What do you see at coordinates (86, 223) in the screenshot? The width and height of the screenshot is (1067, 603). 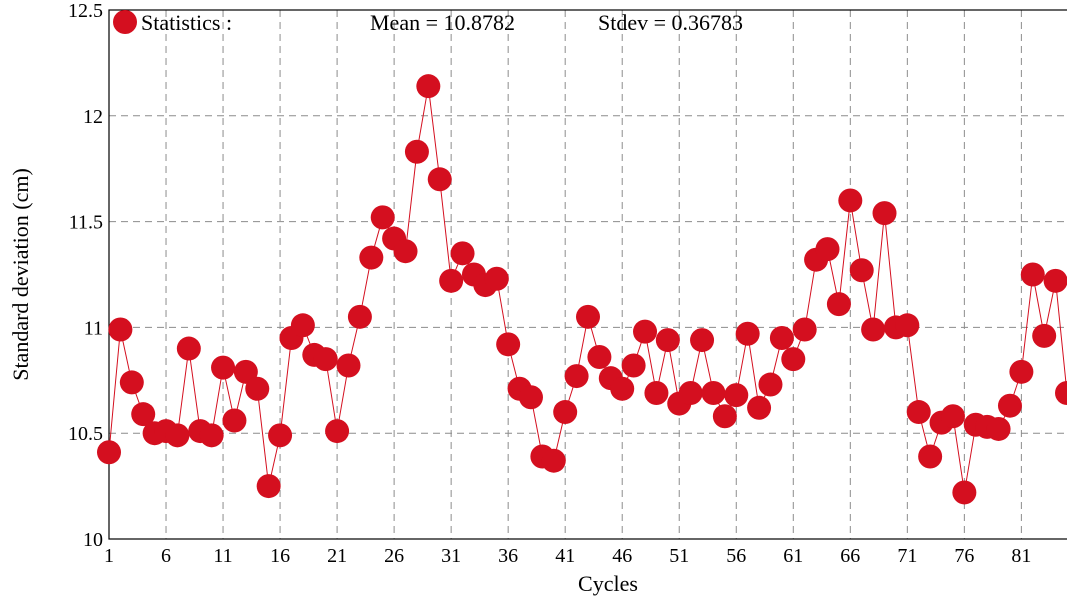 I see `y-tick-label: 11.5` at bounding box center [86, 223].